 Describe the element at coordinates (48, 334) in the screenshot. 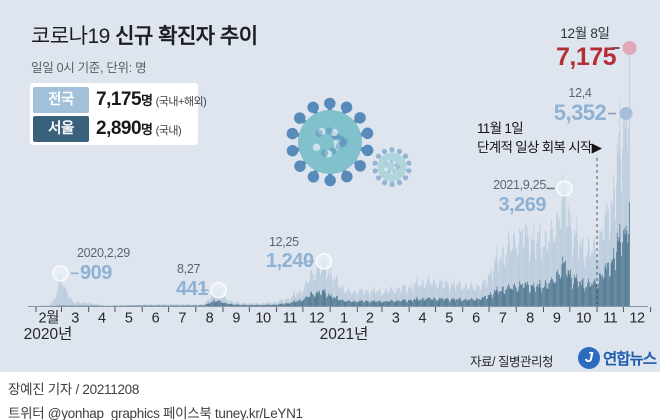

I see `axis-year-2020: 2020년` at that location.